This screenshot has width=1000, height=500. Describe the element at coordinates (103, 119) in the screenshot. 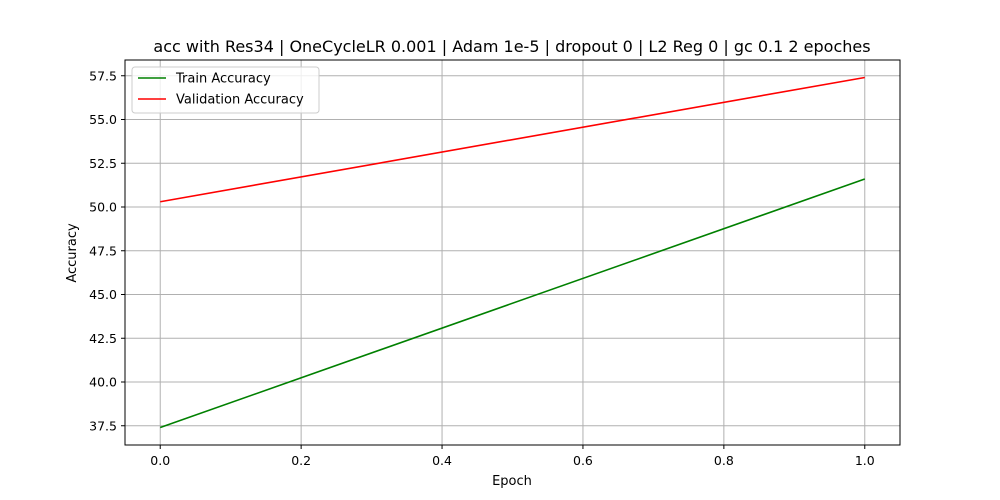

I see `y-tick-label: 55.0` at that location.